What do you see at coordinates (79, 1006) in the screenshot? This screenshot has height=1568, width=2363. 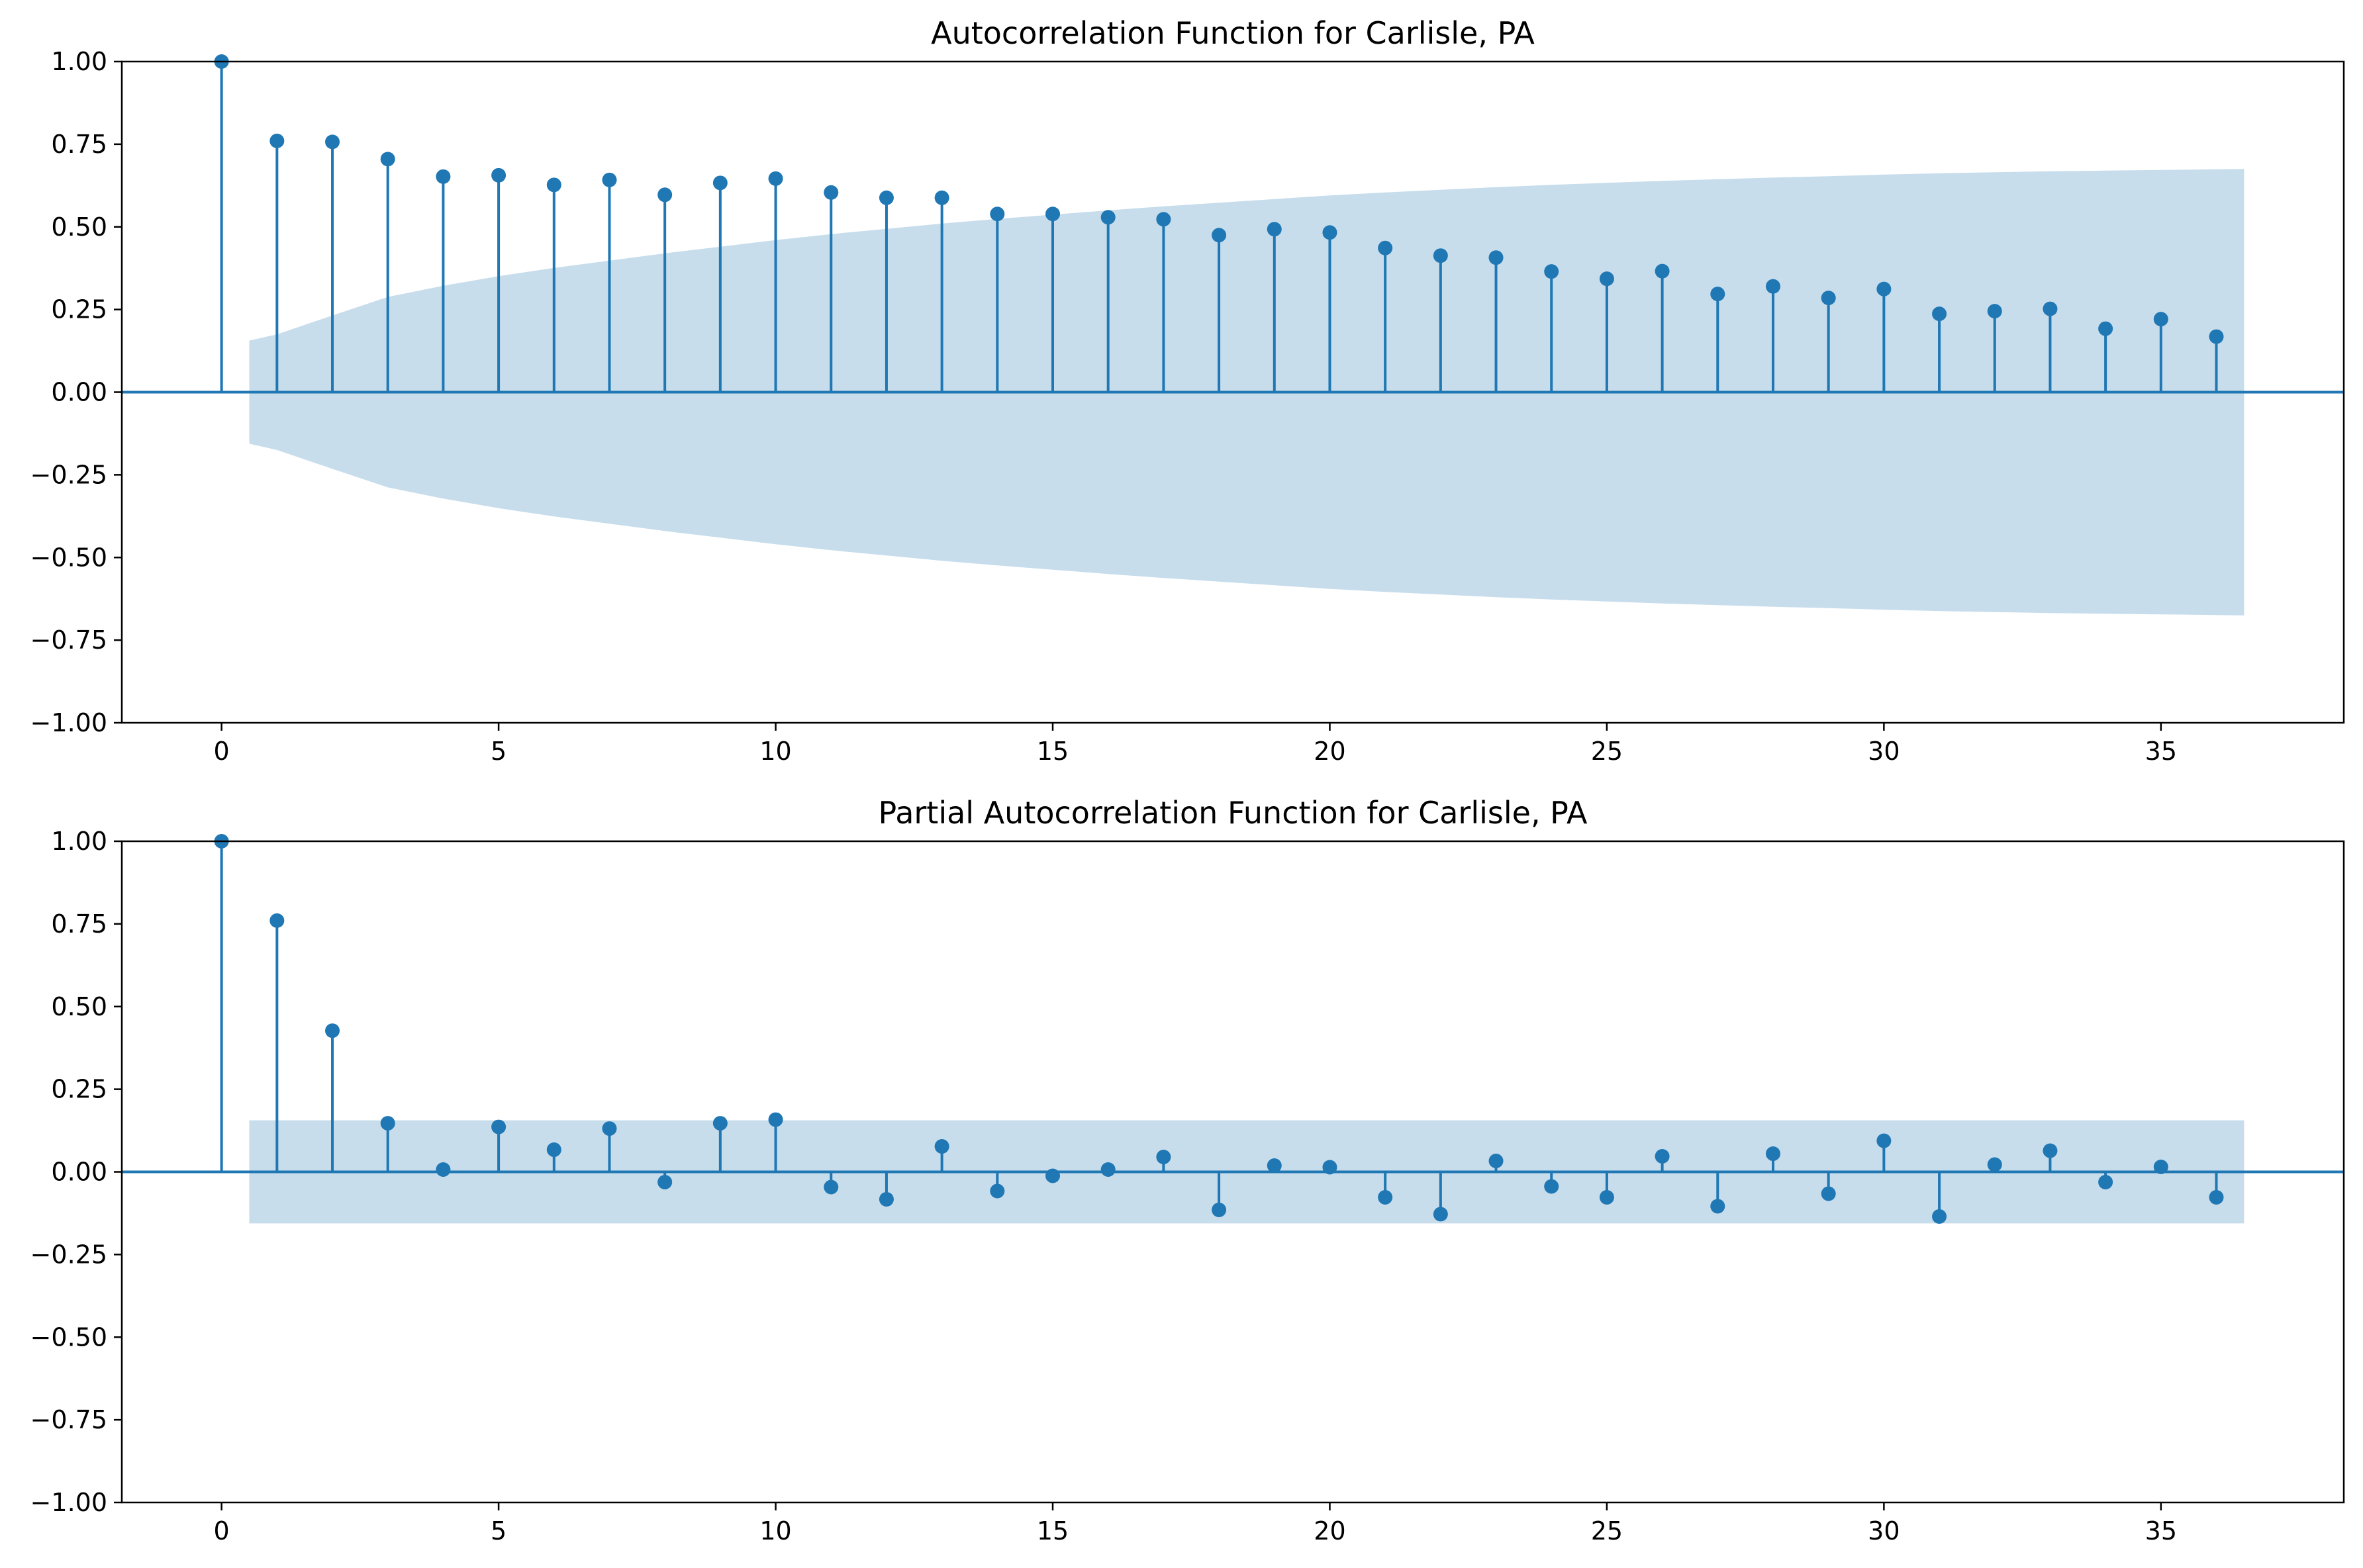 I see `pacf-y-tick-label: 0.50` at bounding box center [79, 1006].